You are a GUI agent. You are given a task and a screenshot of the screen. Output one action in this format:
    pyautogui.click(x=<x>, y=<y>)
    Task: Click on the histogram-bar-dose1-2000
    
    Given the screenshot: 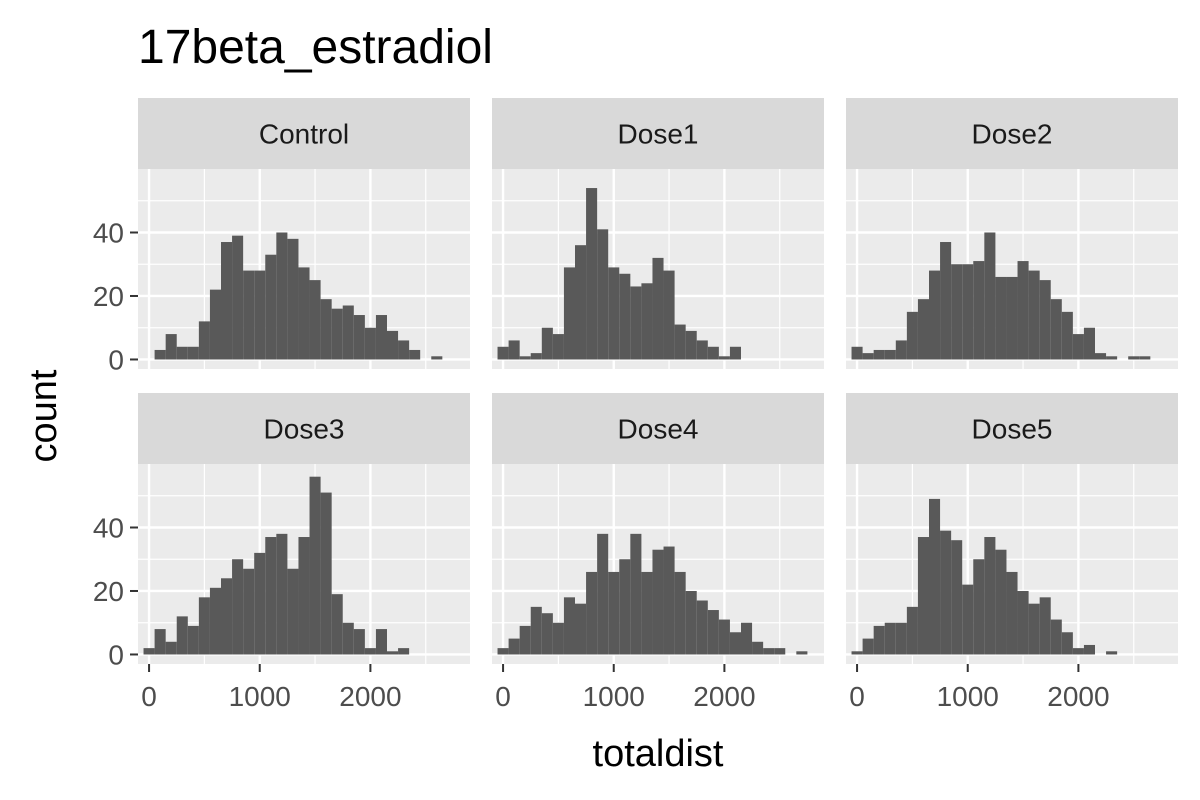 What is the action you would take?
    pyautogui.click(x=724, y=358)
    